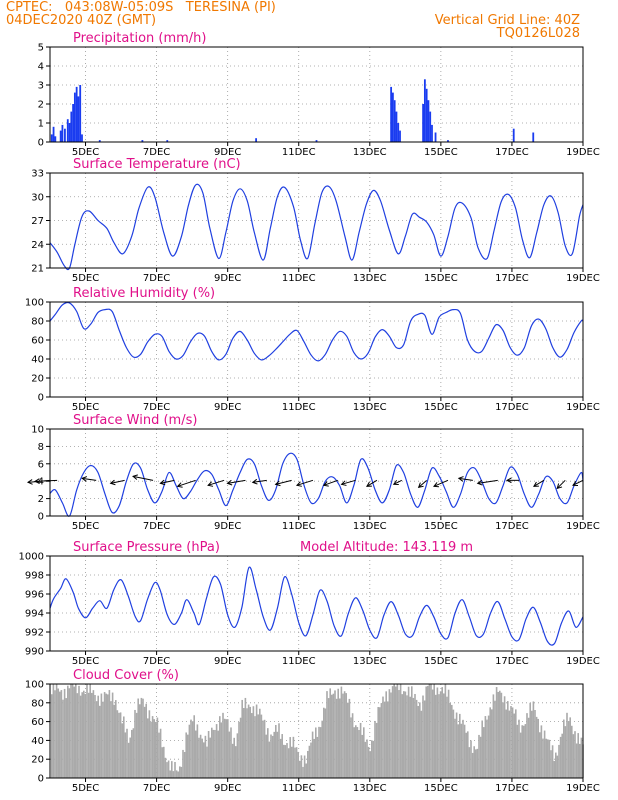  I want to click on header-location: CPTEC: 043:08W-05:09S TERESINA (PI), so click(141, 7).